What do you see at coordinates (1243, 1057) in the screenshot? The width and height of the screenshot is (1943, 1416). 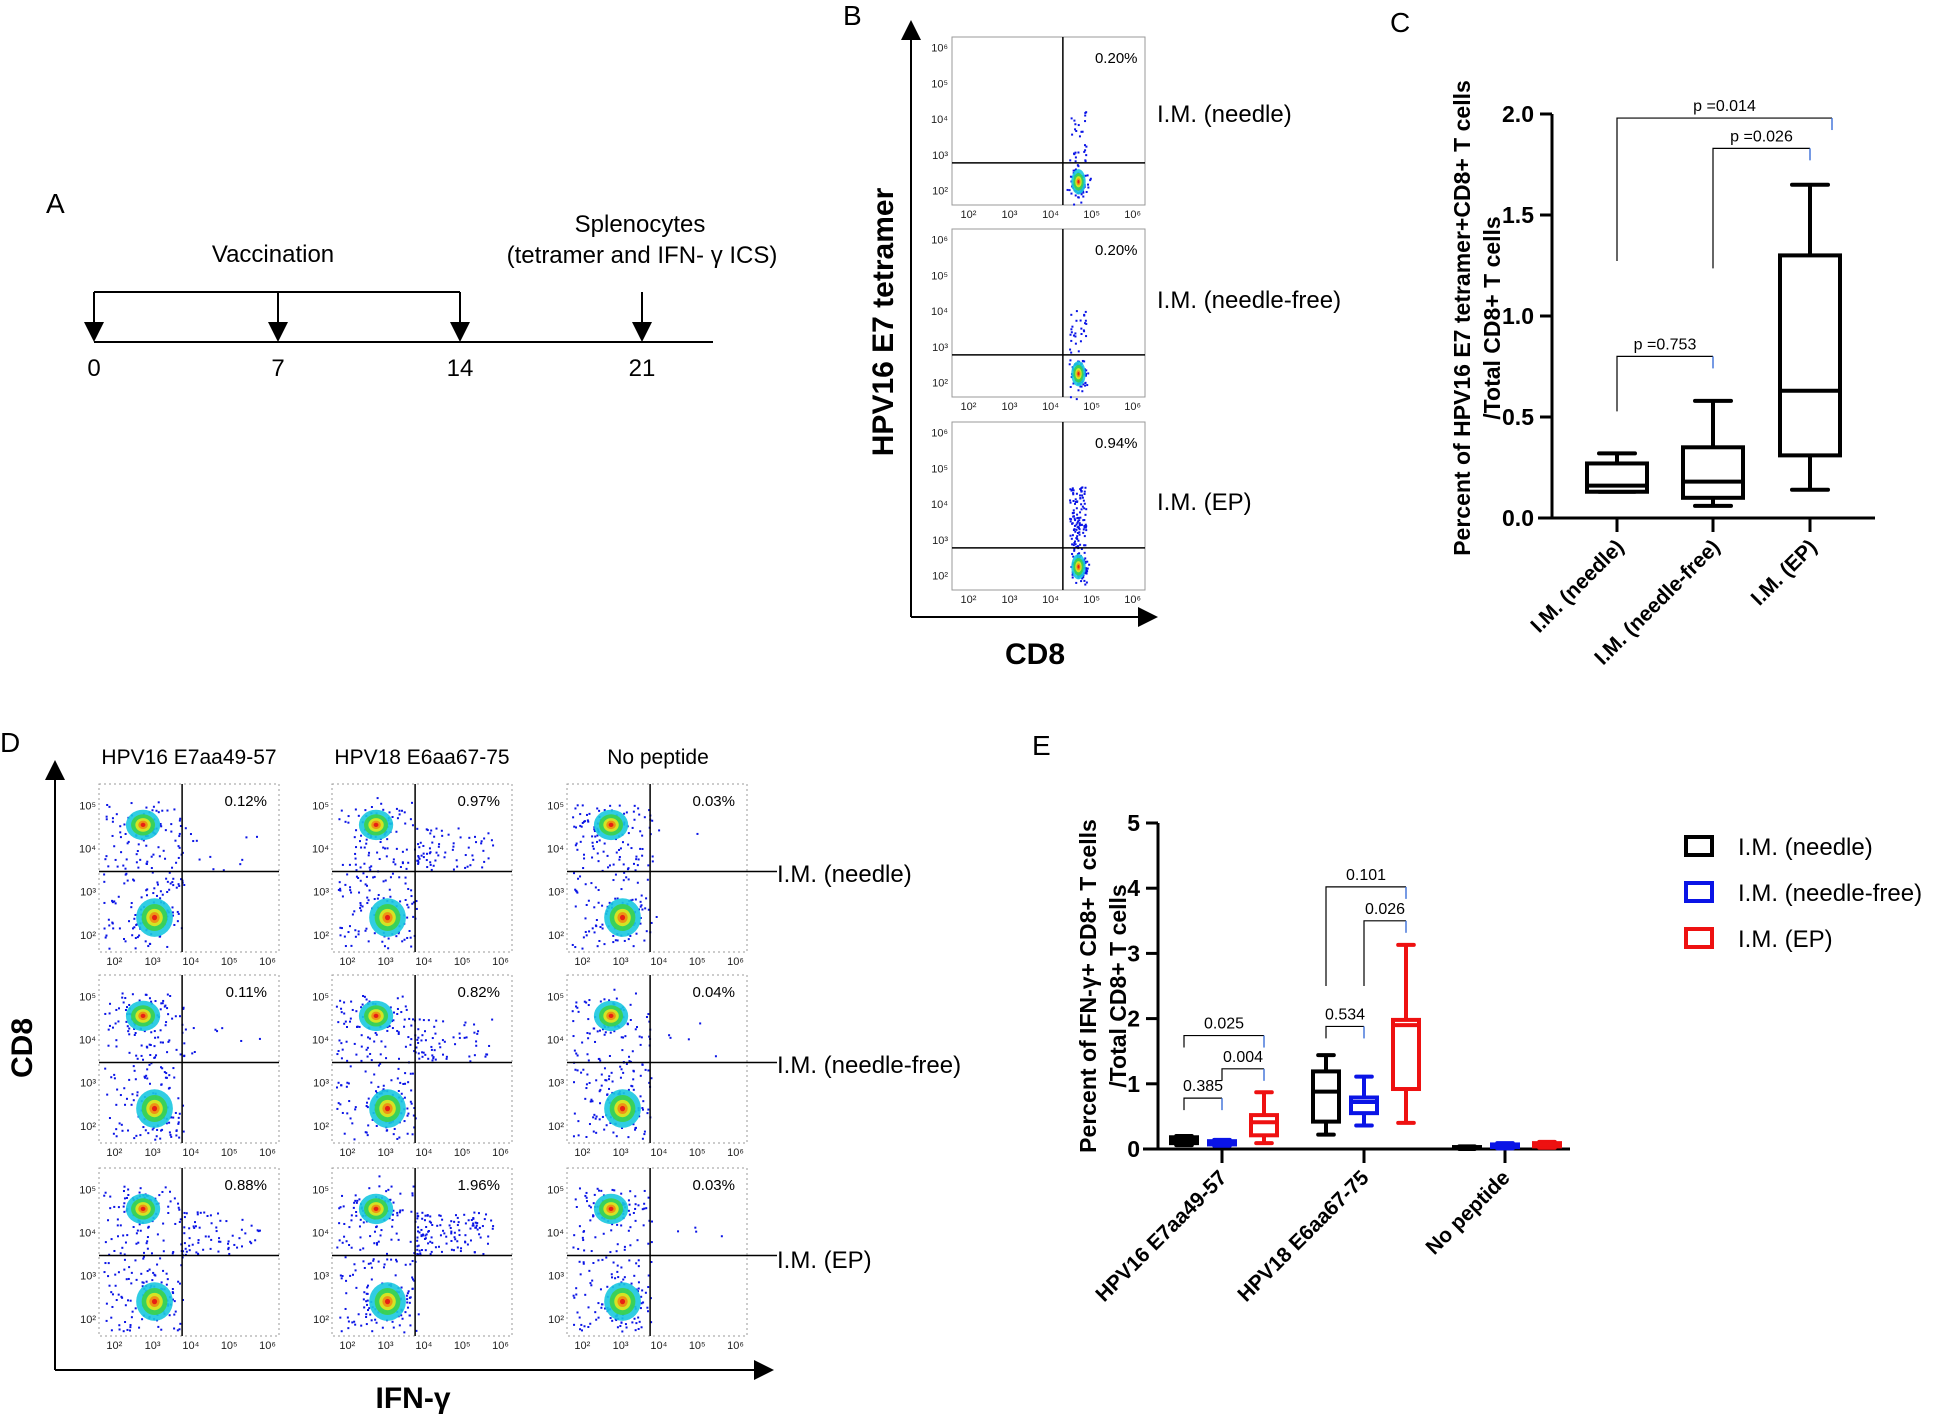 I see `p-value-label: 0.004` at bounding box center [1243, 1057].